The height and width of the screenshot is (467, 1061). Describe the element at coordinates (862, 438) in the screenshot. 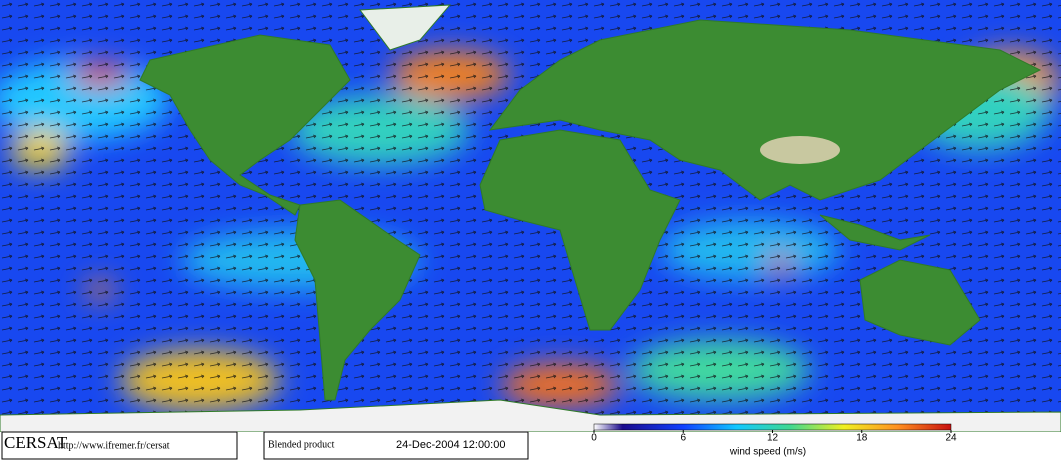

I see `colorbar-tick-label: 18` at that location.